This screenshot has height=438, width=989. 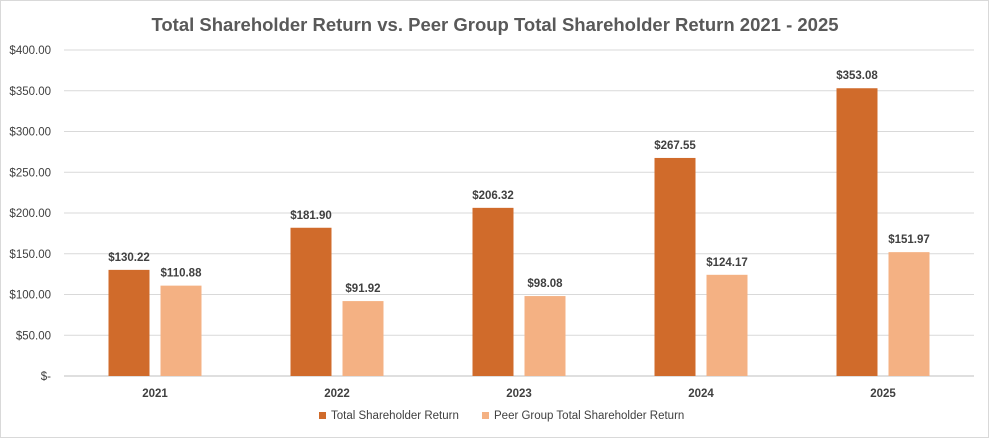 I want to click on y-tick-label: $250.00, so click(x=30, y=173).